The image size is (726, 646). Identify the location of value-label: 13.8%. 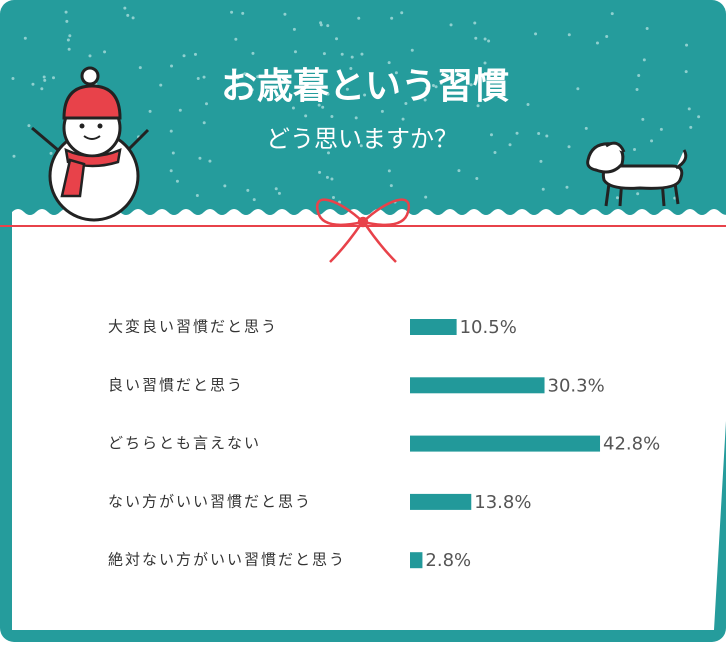
(502, 502).